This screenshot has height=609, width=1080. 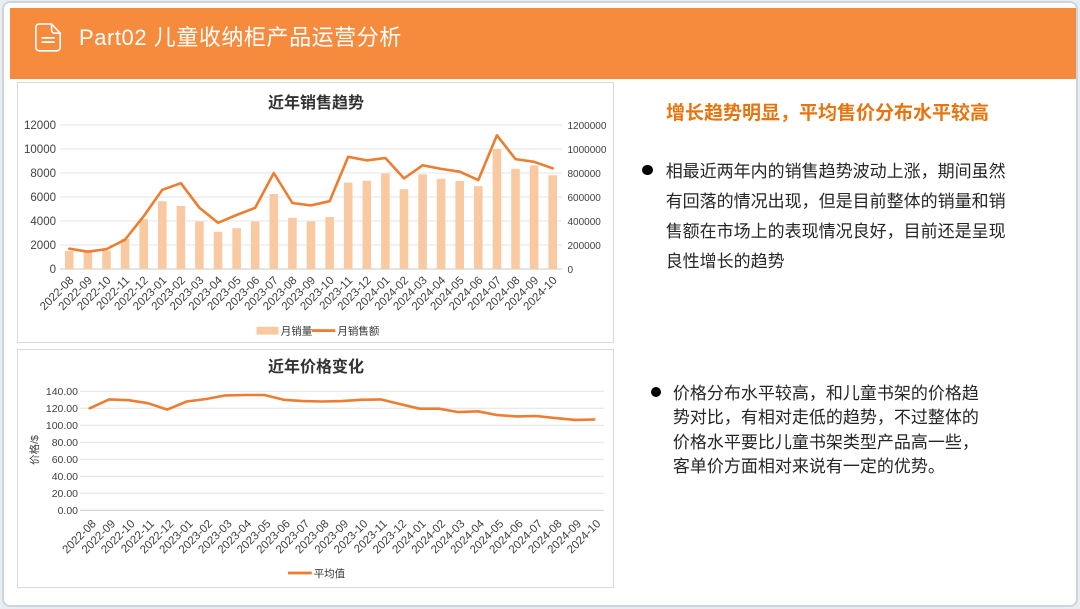 I want to click on svg-text: 12000, so click(x=40, y=126).